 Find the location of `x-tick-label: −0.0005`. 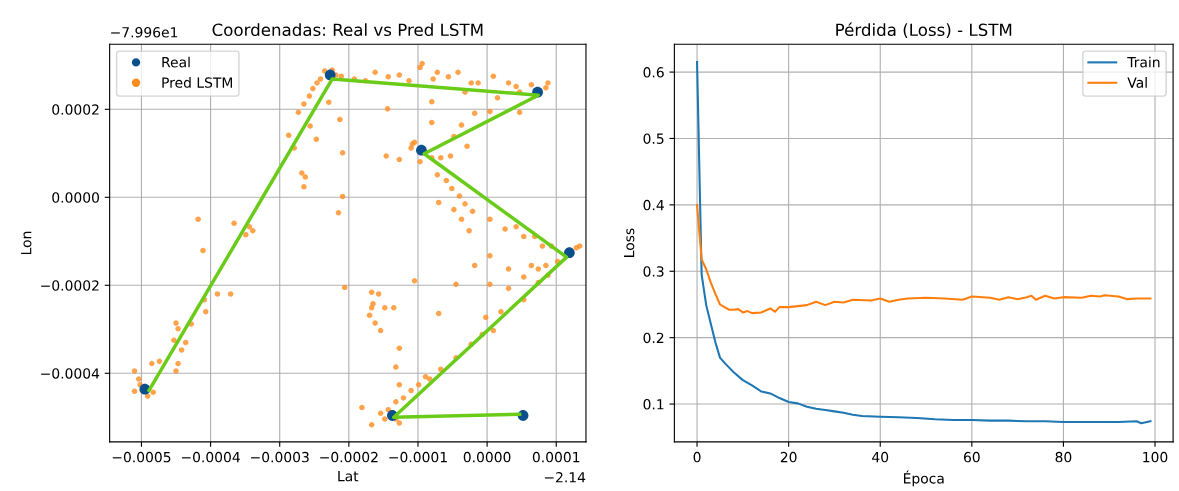

x-tick-label: −0.0005 is located at coordinates (141, 457).